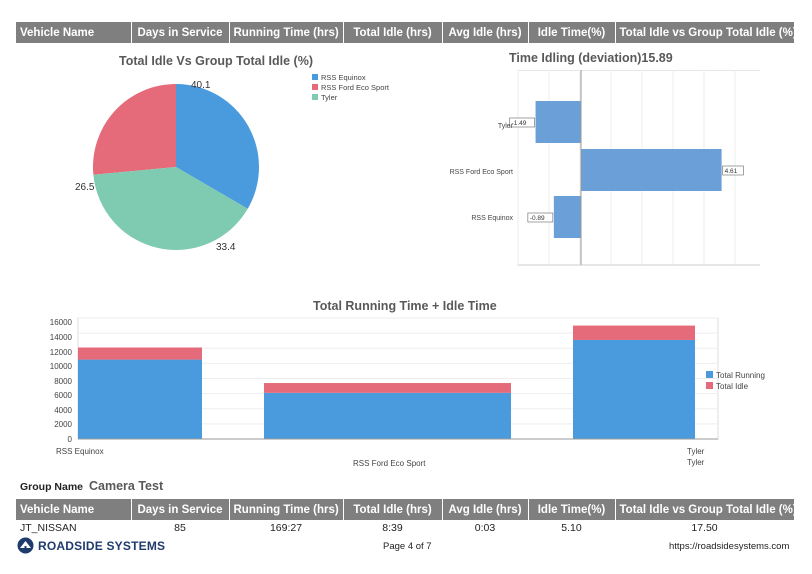  Describe the element at coordinates (226, 247) in the screenshot. I see `pie-label-equinox: 33.4` at that location.